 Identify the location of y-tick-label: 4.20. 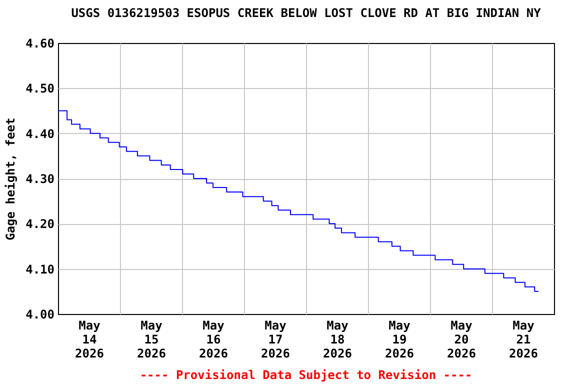
(40, 224).